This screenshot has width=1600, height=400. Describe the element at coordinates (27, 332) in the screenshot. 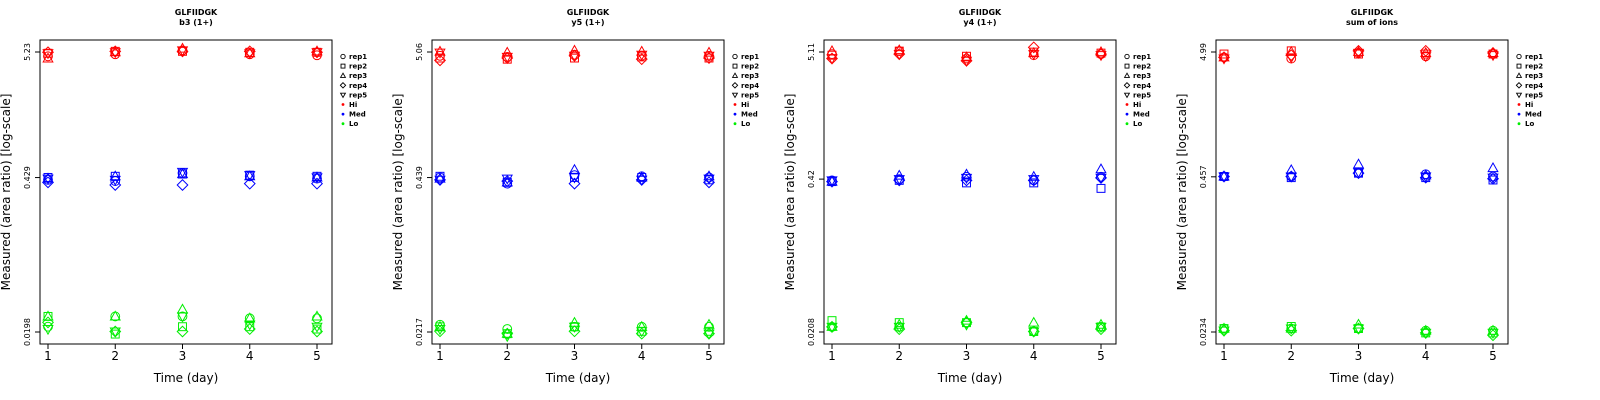

I see `y-tick-label: 0.0198` at that location.